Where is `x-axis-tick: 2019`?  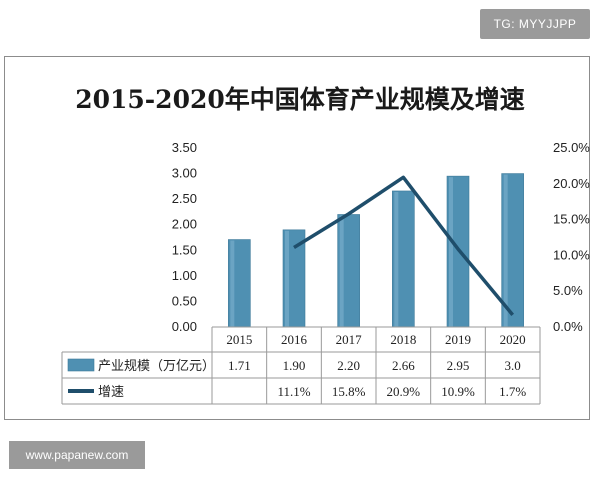 x-axis-tick: 2019 is located at coordinates (458, 339).